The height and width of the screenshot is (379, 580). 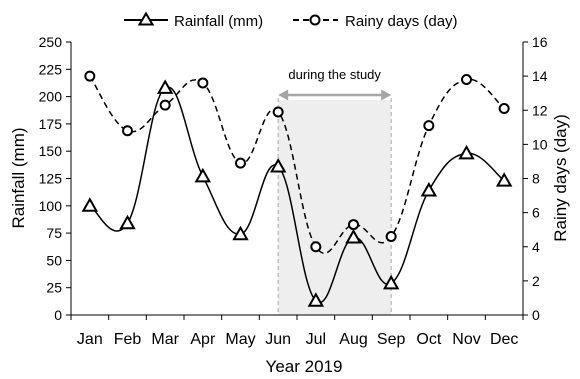 I want to click on x-tick-label: Aug, so click(x=353, y=339).